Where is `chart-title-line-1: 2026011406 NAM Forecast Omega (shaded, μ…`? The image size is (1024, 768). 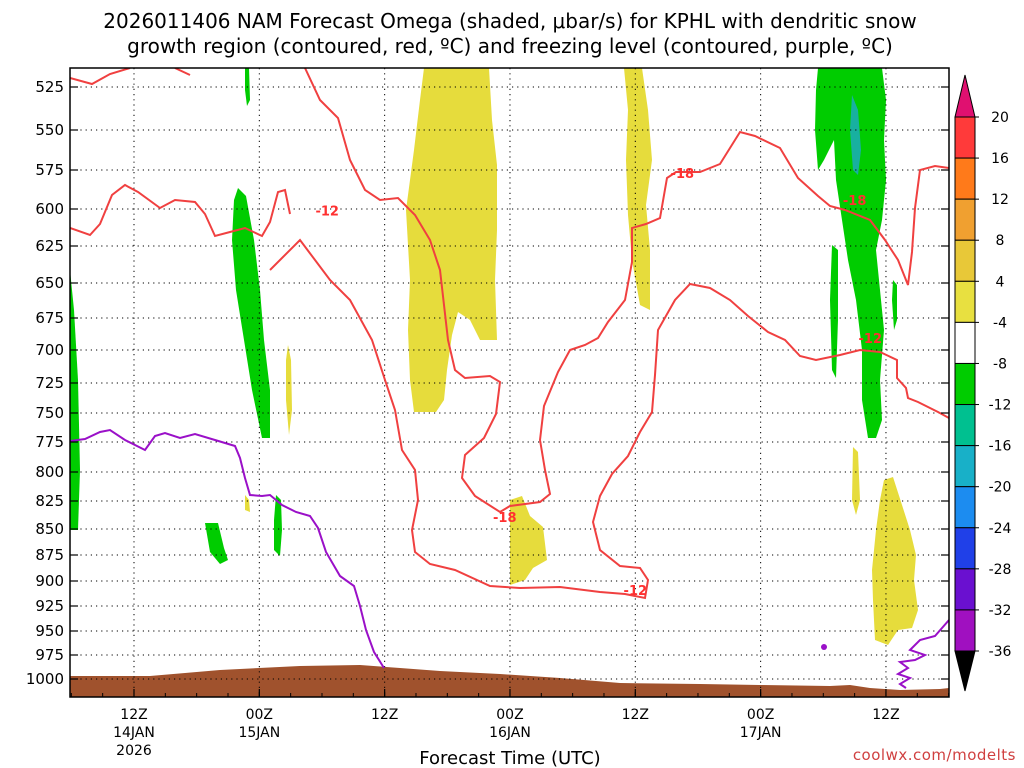 chart-title-line-1: 2026011406 NAM Forecast Omega (shaded, μ… is located at coordinates (509, 21).